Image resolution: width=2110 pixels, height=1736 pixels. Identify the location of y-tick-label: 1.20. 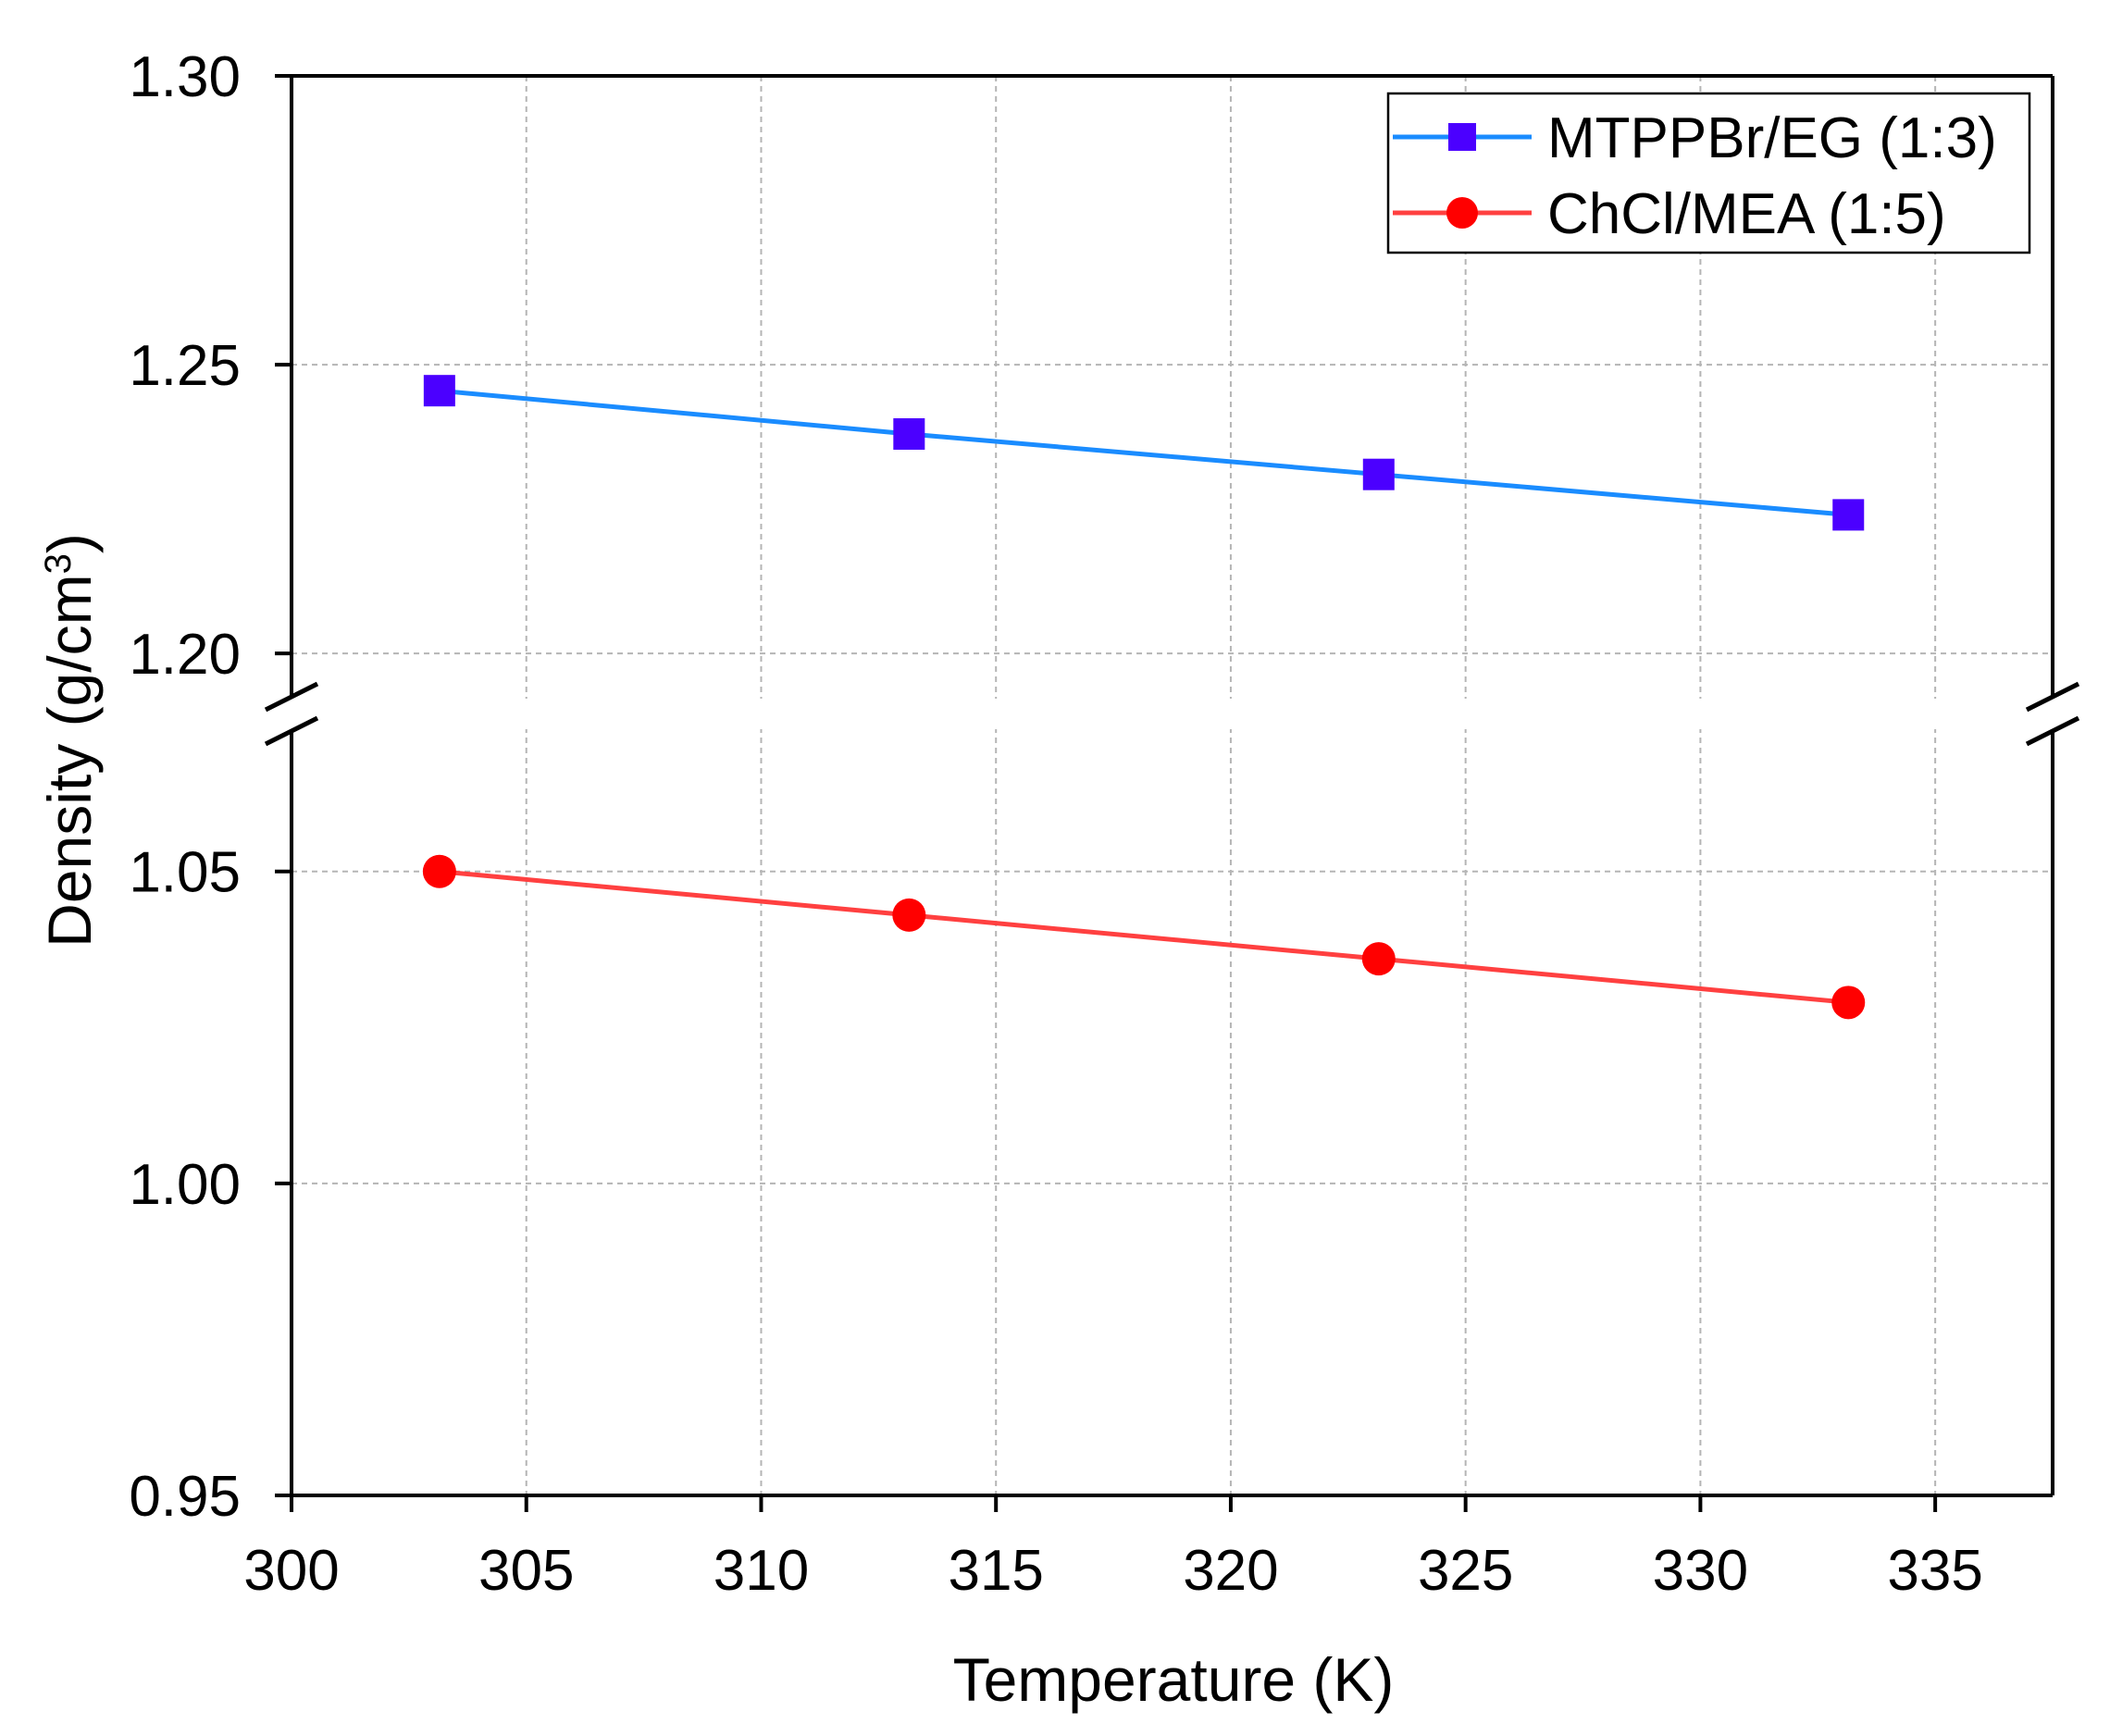
(185, 655).